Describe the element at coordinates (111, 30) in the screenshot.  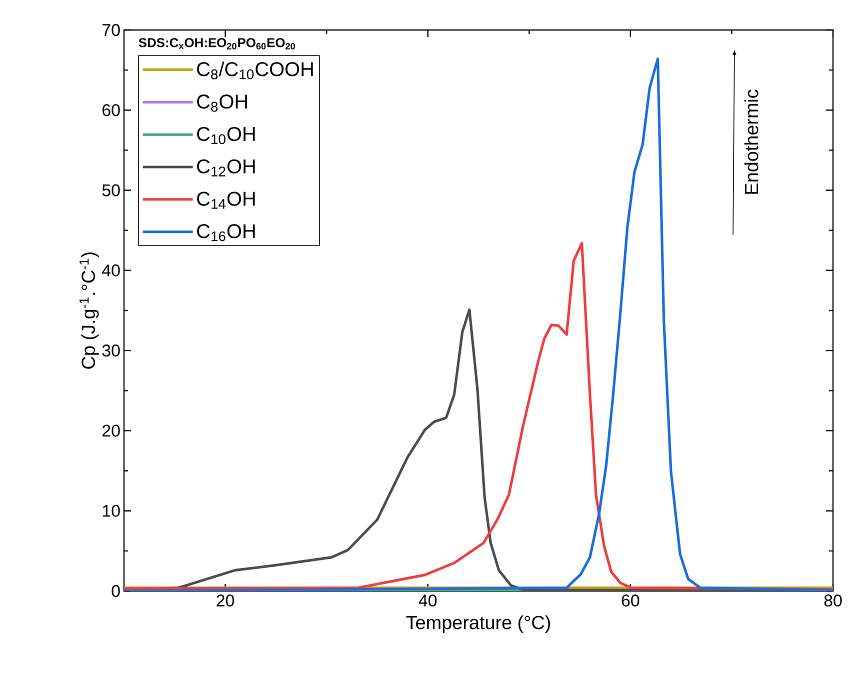
I see `y-tick-label: 70` at that location.